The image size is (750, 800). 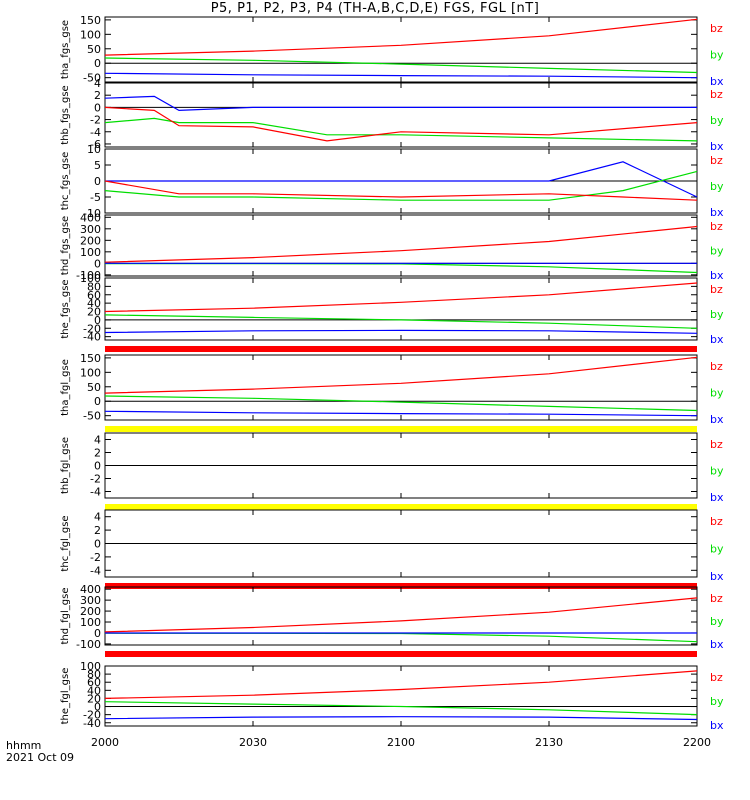 What do you see at coordinates (40, 757) in the screenshot?
I see `x-axis-date: 2021 Oct 09` at bounding box center [40, 757].